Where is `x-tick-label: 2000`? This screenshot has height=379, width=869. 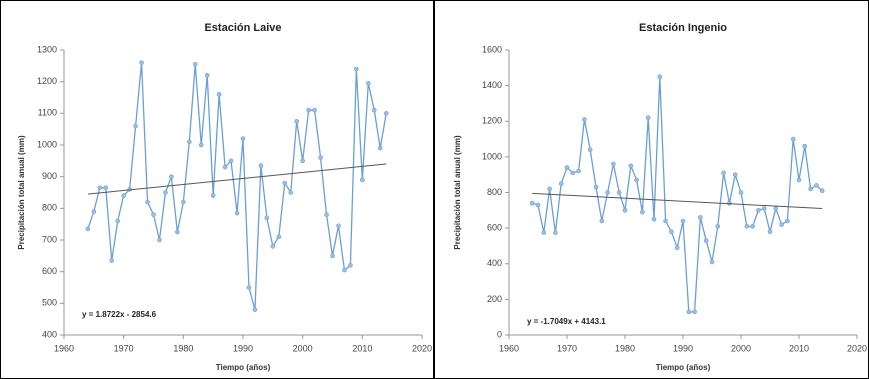 x-tick-label: 2000 is located at coordinates (741, 348).